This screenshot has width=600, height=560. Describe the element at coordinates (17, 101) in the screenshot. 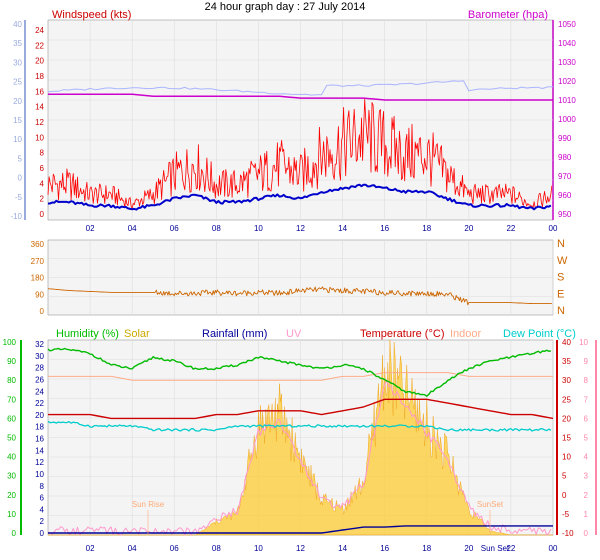

I see `wind-outer-tick-label: 20` at that location.